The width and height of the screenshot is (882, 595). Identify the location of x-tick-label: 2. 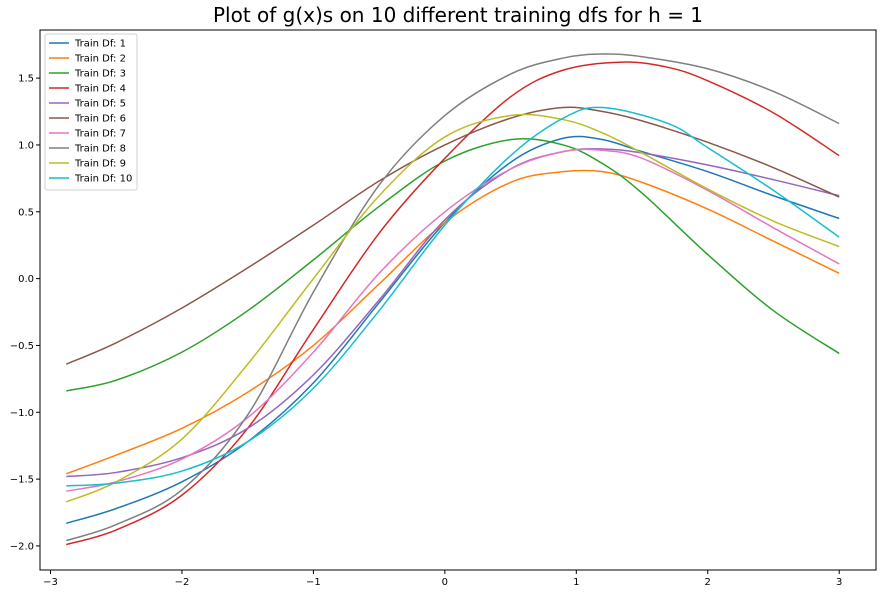
(708, 582).